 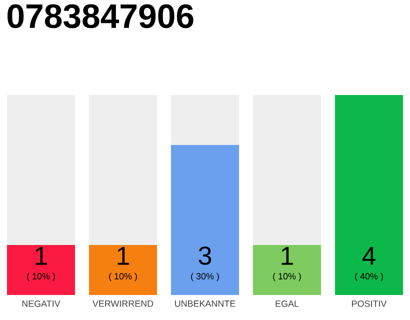 What do you see at coordinates (205, 255) in the screenshot?
I see `data-label: 3` at bounding box center [205, 255].